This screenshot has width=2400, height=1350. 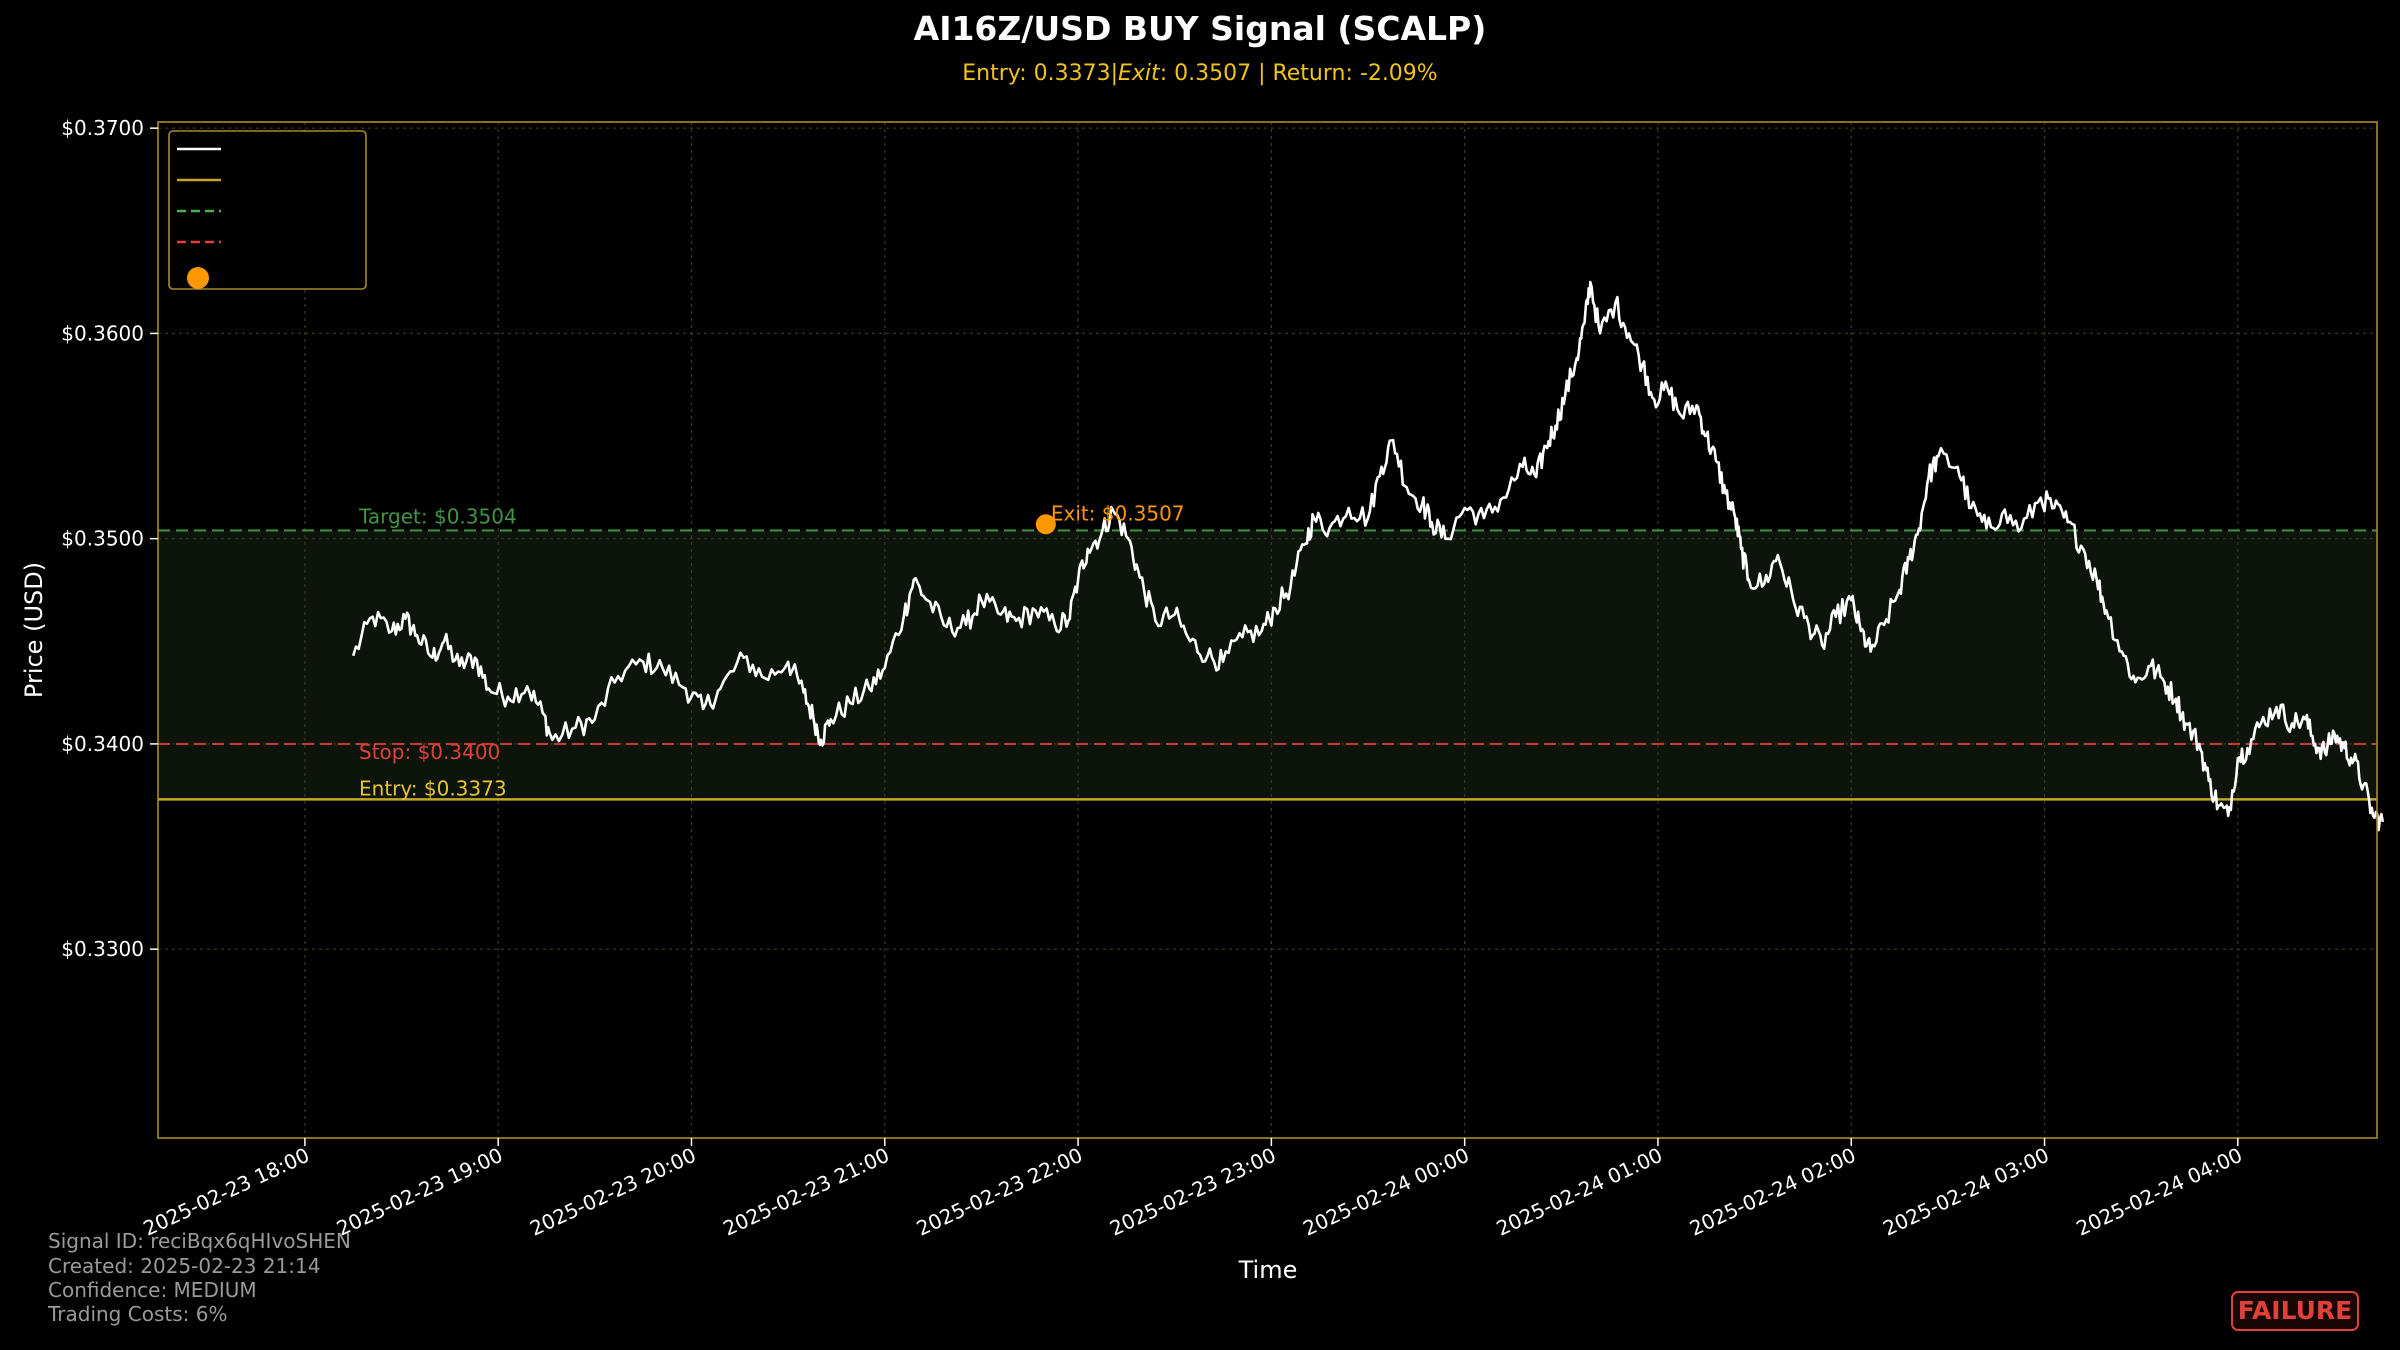 What do you see at coordinates (1045, 524) in the screenshot?
I see `exit-point` at bounding box center [1045, 524].